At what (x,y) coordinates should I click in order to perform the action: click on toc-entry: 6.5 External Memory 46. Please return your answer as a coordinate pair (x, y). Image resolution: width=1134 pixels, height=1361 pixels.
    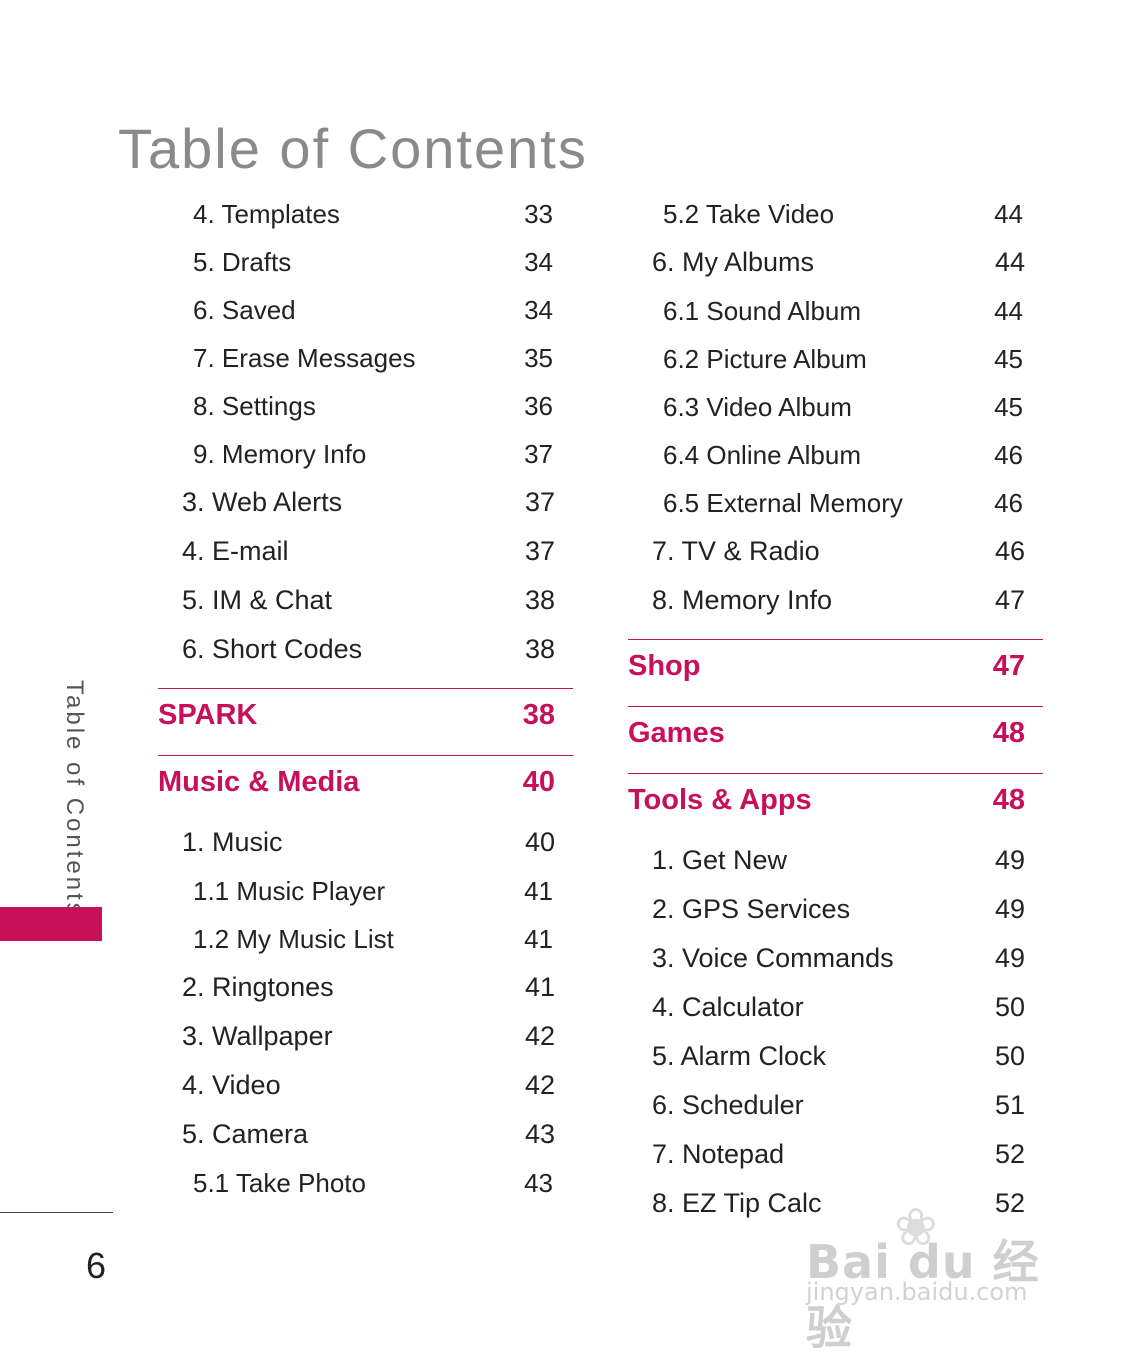
    Looking at the image, I should click on (835, 503).